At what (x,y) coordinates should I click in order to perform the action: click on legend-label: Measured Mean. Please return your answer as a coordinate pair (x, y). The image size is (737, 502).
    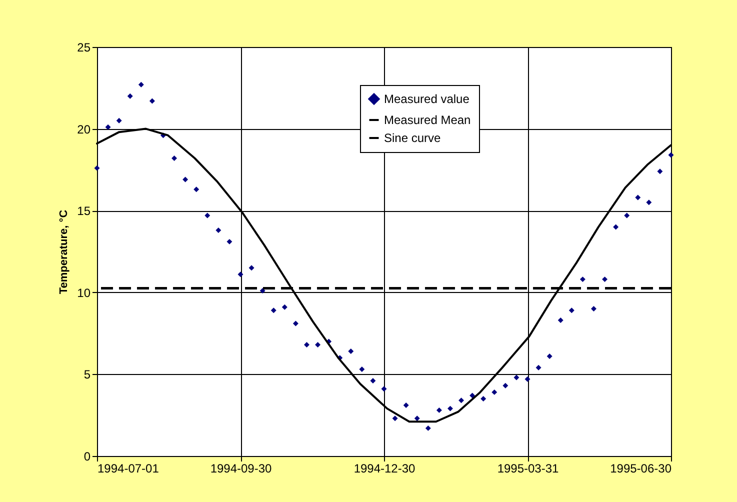
    Looking at the image, I should click on (427, 120).